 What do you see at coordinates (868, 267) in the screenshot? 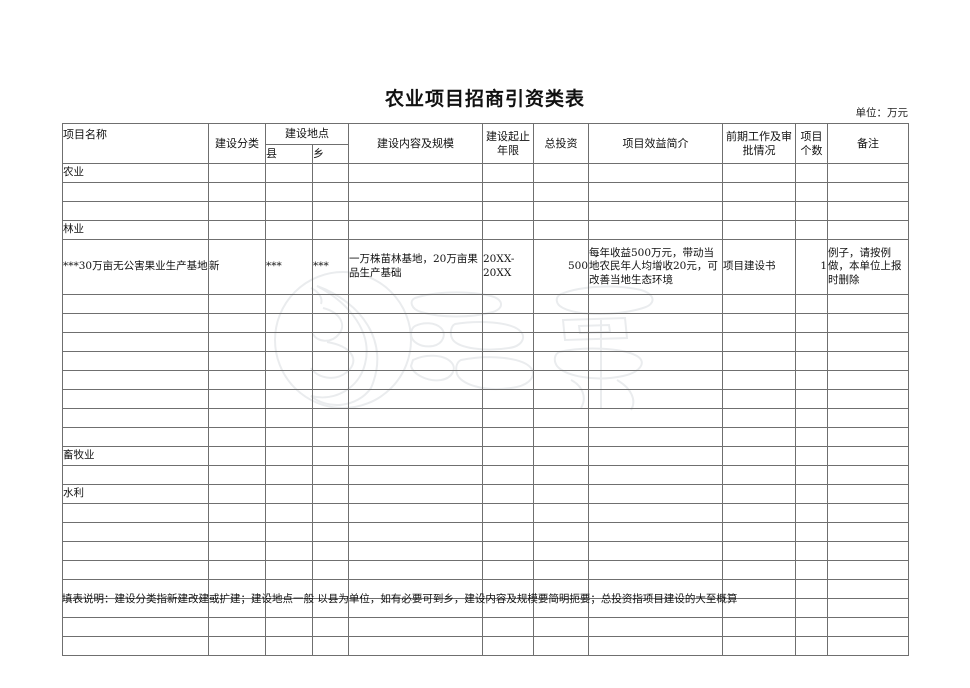
I see `cell-remark: 例子，请按例做，本单位上报时删除` at bounding box center [868, 267].